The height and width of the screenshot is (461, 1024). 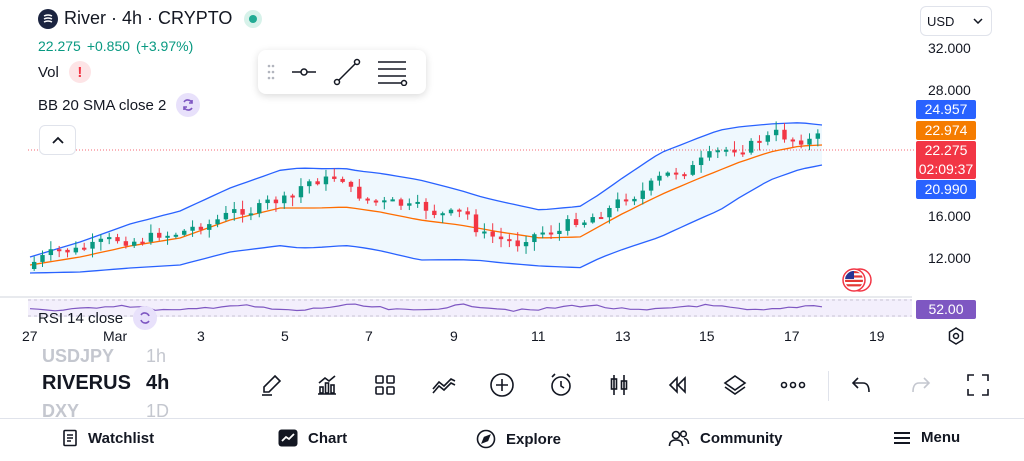 I want to click on layers-icon, so click(x=735, y=385).